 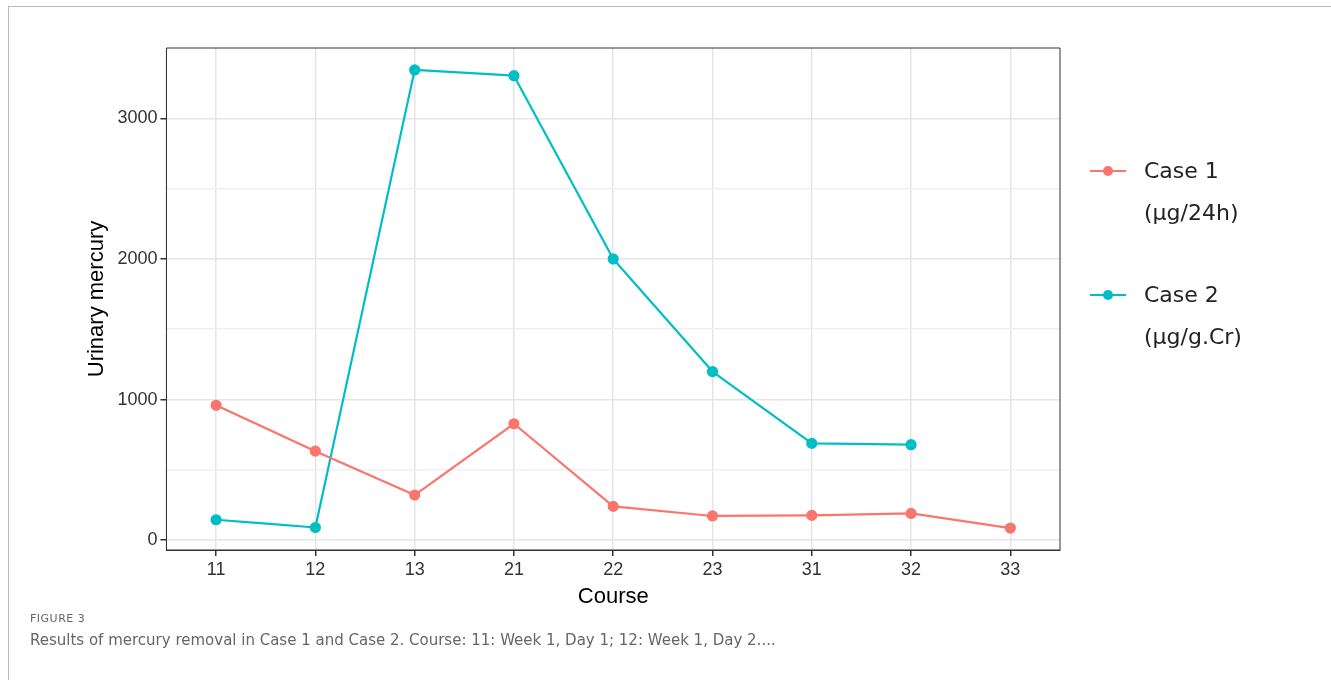 I want to click on y-tick-label: 3000, so click(x=137, y=117).